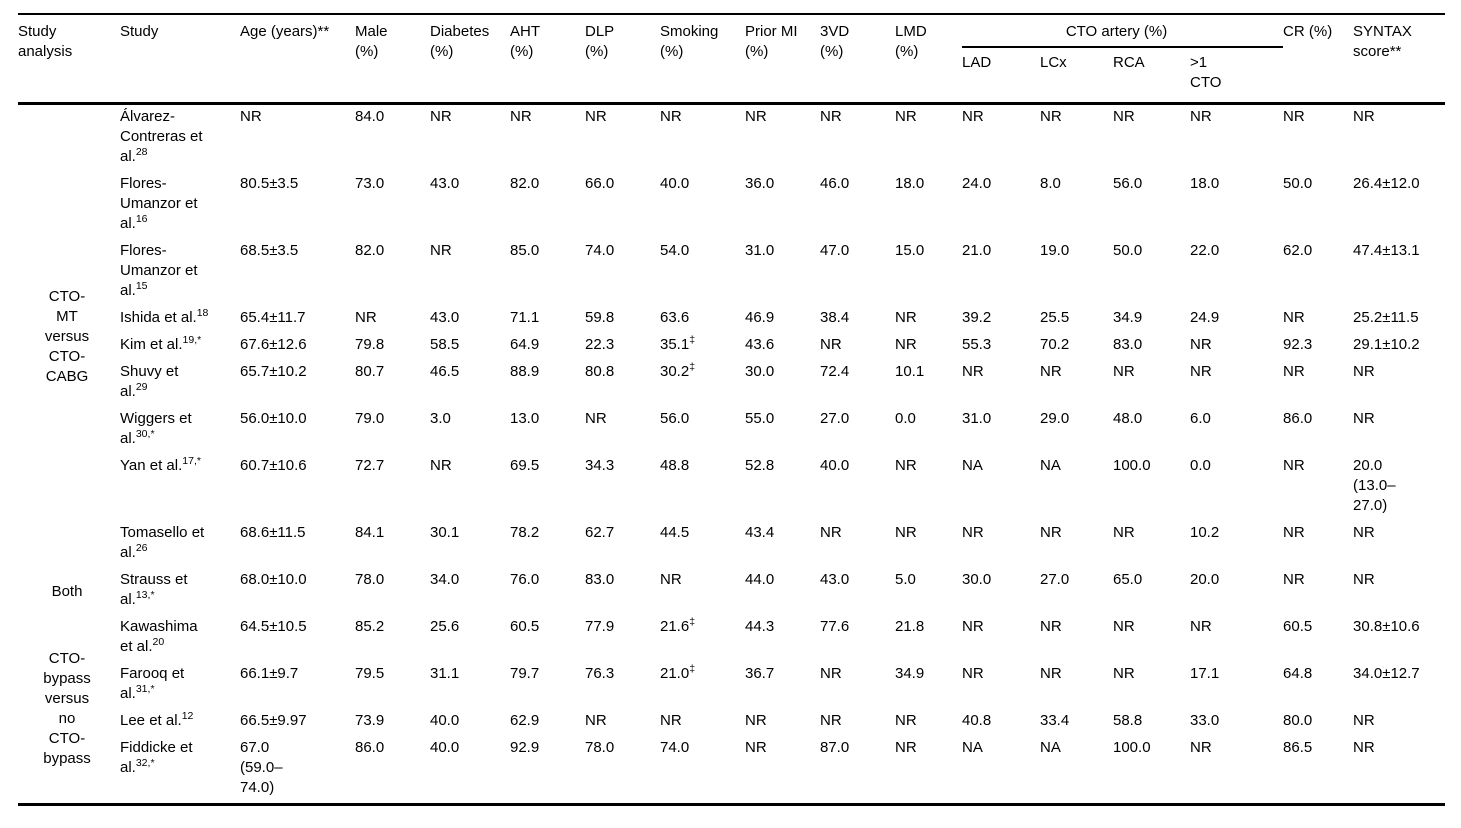 This screenshot has width=1461, height=828. What do you see at coordinates (1298, 183) in the screenshot?
I see `cell-cr: 50.0` at bounding box center [1298, 183].